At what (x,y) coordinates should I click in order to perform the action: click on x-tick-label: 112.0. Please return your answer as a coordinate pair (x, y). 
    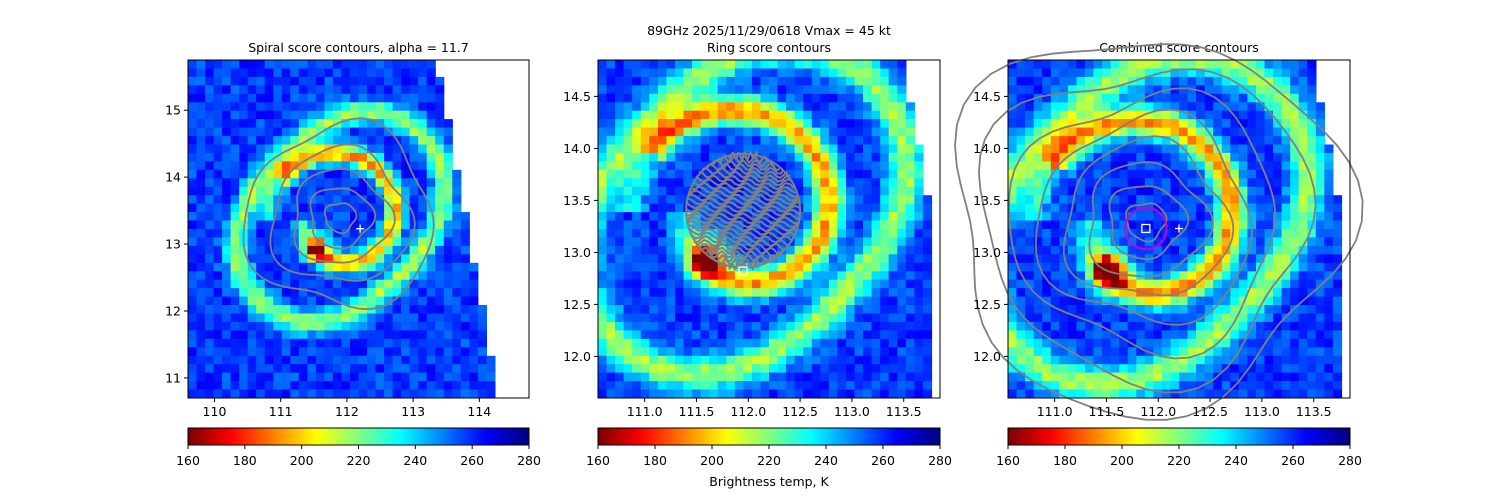
    Looking at the image, I should click on (1158, 411).